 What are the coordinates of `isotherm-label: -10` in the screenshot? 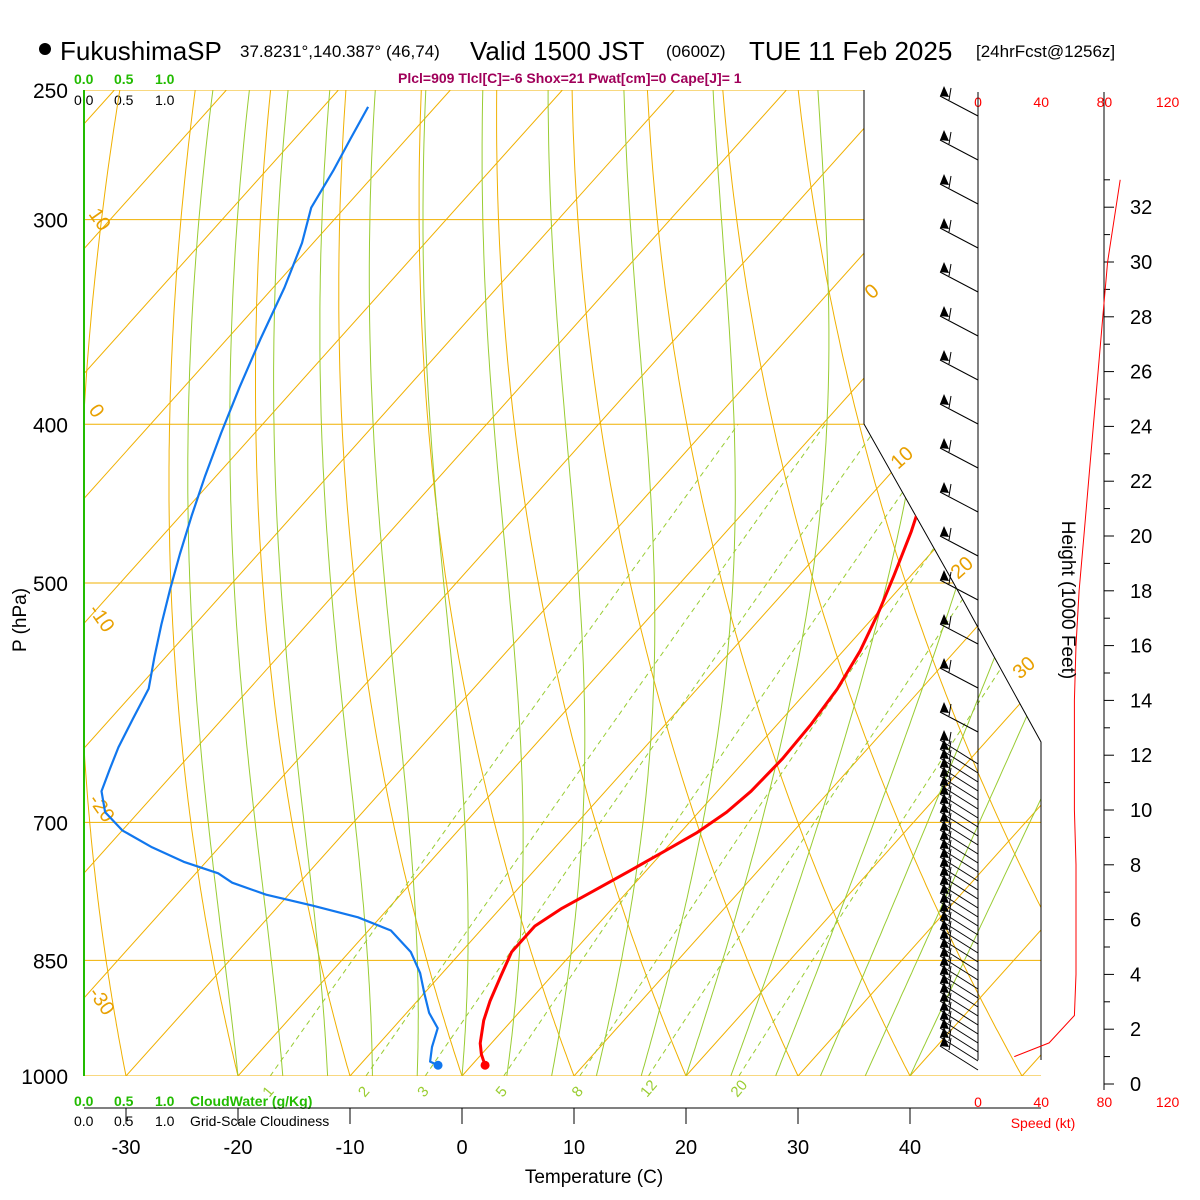 It's located at (101, 618).